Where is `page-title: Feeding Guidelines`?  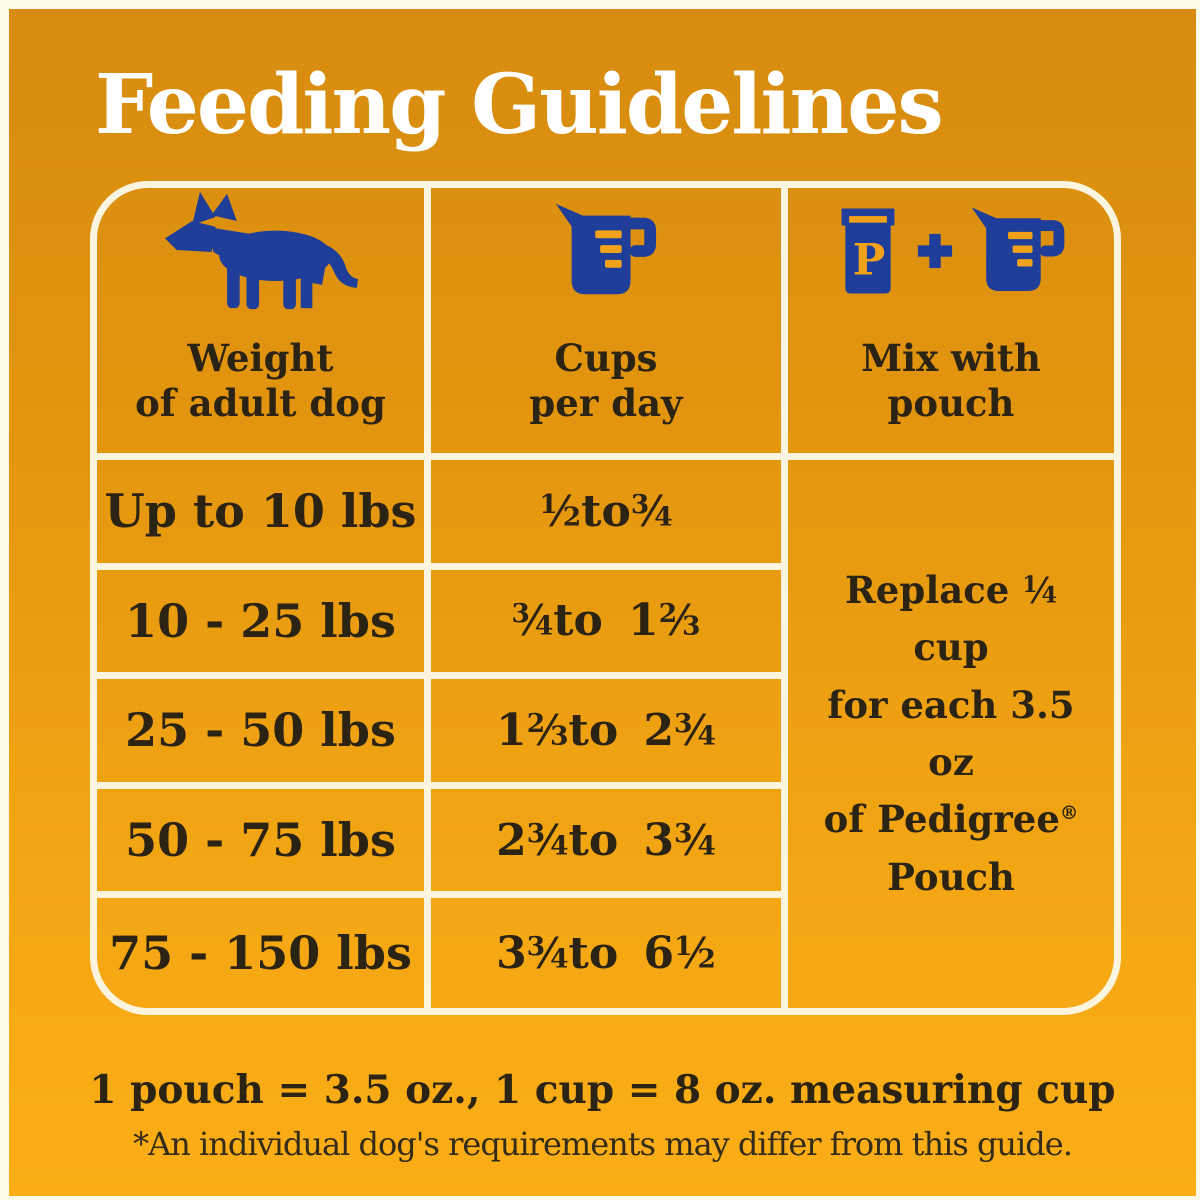 page-title: Feeding Guidelines is located at coordinates (519, 105).